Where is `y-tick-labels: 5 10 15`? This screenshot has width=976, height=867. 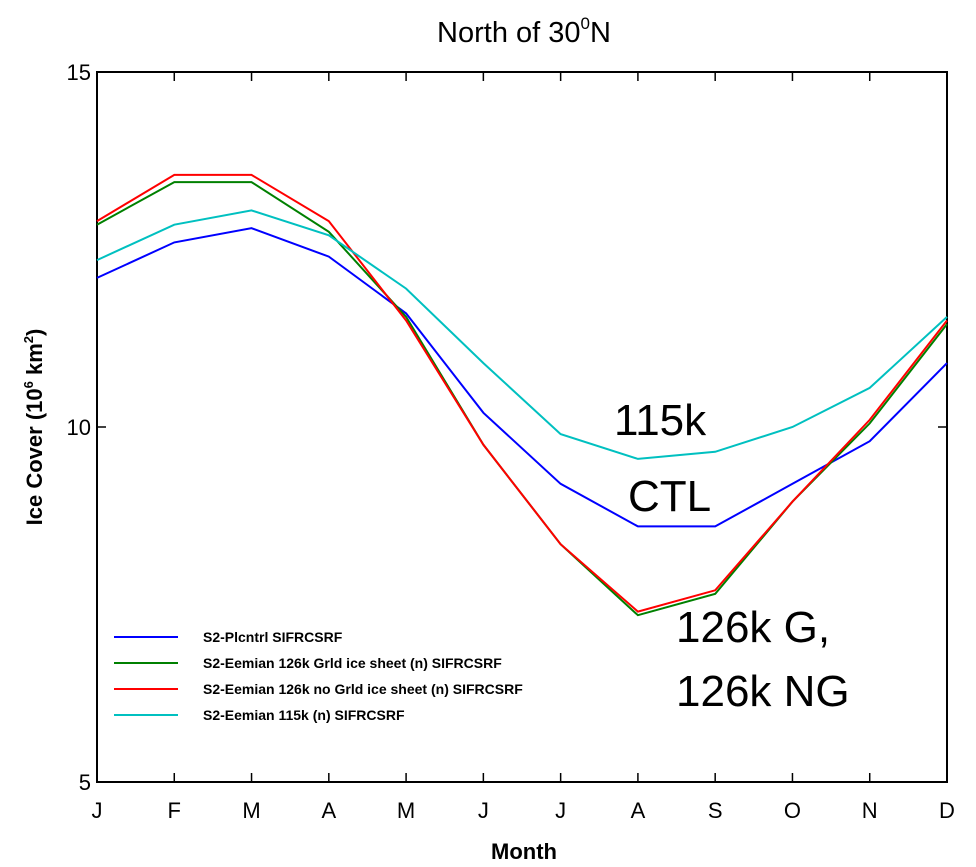
y-tick-labels: 5 10 15 is located at coordinates (79, 427).